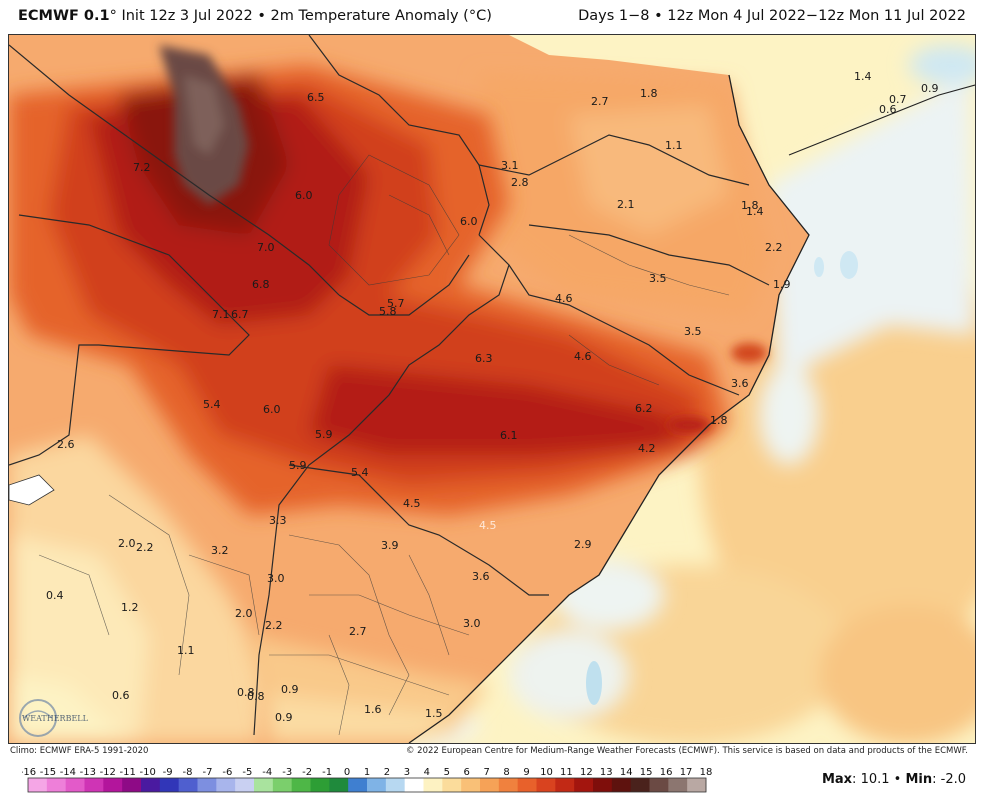 This screenshot has height=808, width=984. What do you see at coordinates (240, 314) in the screenshot?
I see `anomaly-label: 6.7` at bounding box center [240, 314].